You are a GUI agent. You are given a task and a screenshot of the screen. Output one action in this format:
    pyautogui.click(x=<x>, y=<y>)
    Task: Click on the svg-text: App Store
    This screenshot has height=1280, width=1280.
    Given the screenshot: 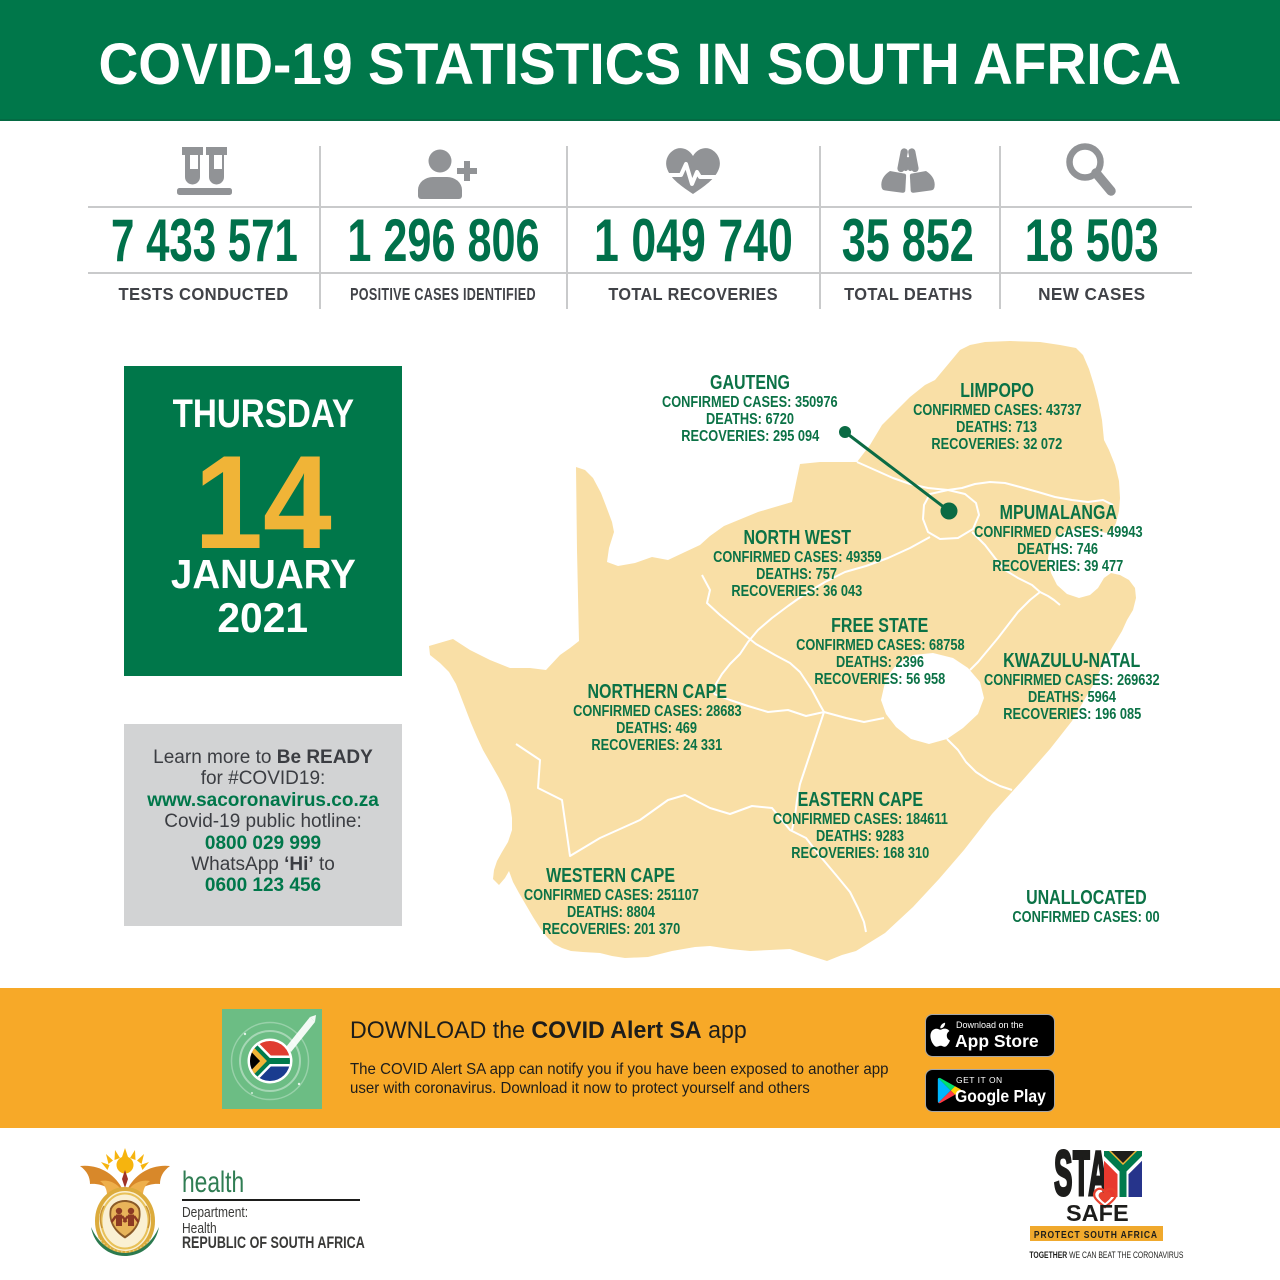 What is the action you would take?
    pyautogui.click(x=997, y=1041)
    